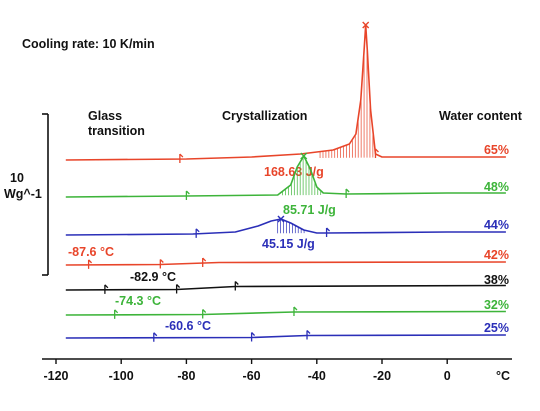 This screenshot has width=540, height=411. Describe the element at coordinates (382, 376) in the screenshot. I see `x-tick-label: -20` at that location.